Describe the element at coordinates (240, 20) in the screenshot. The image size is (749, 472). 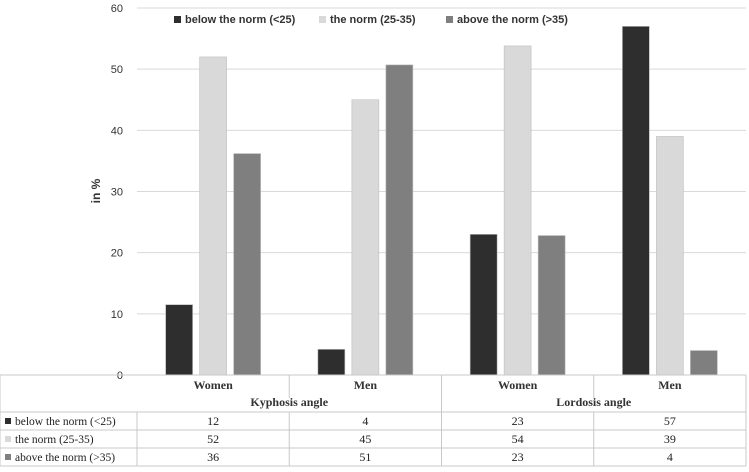
I see `legend-label: below the norm (<25)` at that location.